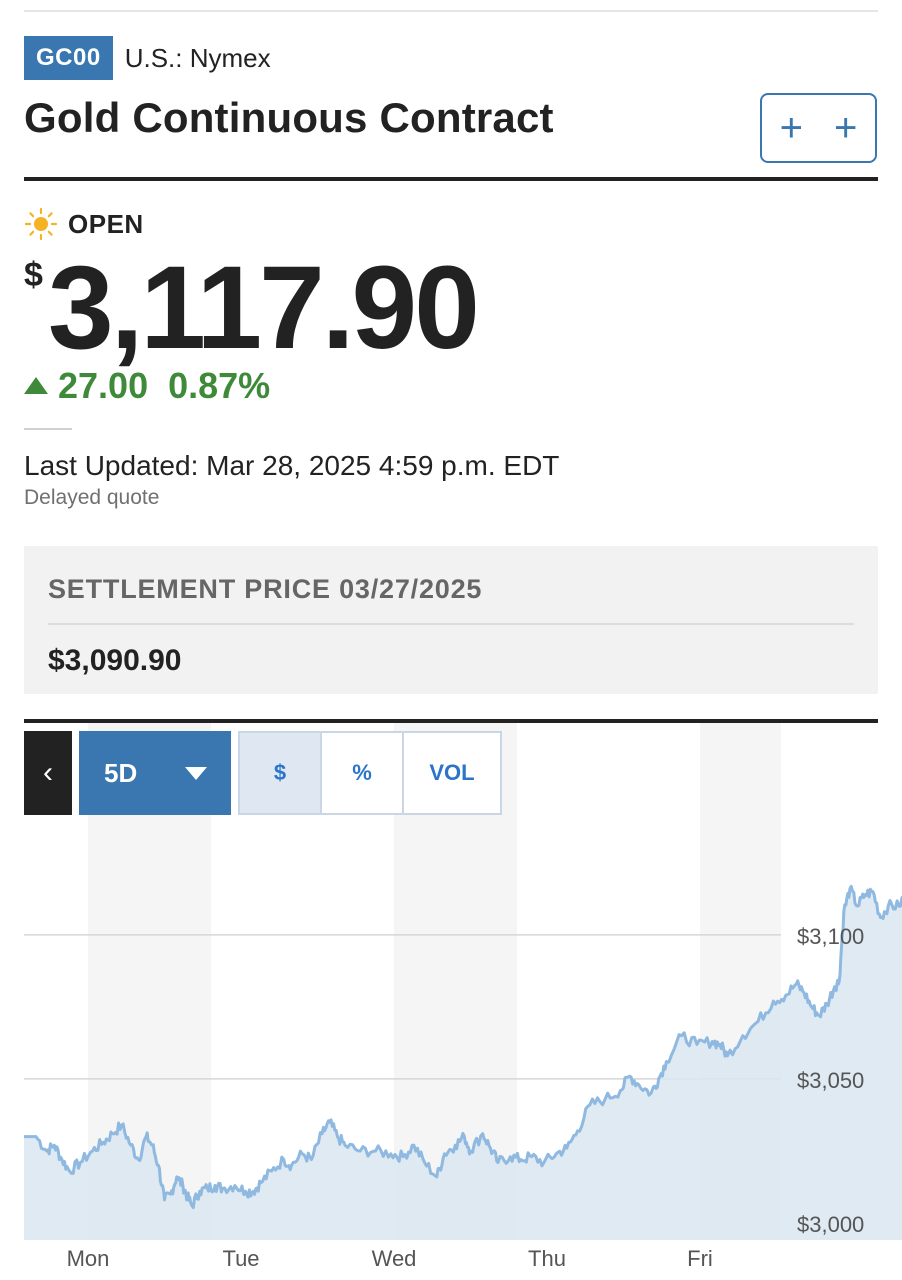  What do you see at coordinates (196, 773) in the screenshot?
I see `chevron-down-icon` at bounding box center [196, 773].